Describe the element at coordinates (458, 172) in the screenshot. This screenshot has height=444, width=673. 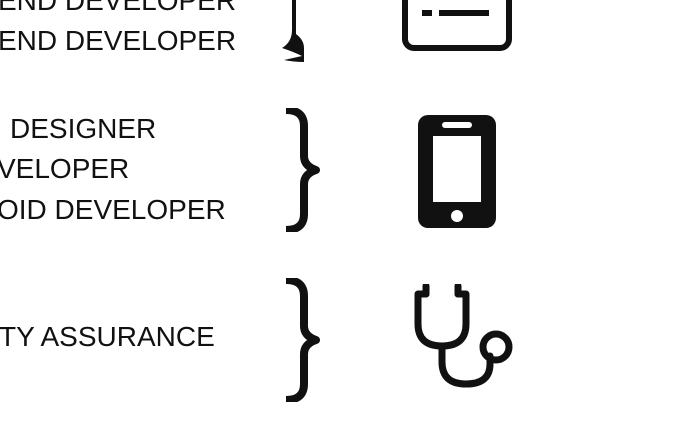
I see `smartphone-icon` at that location.